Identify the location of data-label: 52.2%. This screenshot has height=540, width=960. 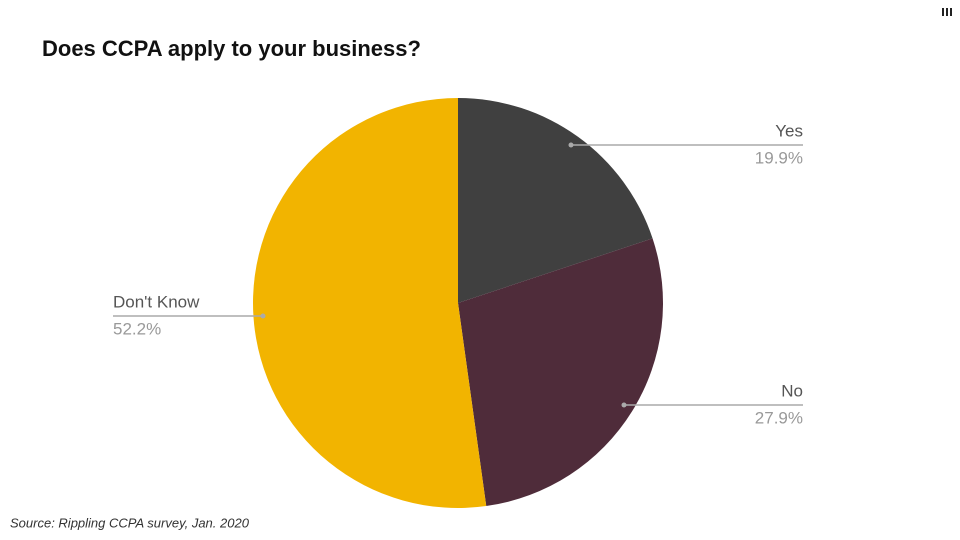
(137, 328).